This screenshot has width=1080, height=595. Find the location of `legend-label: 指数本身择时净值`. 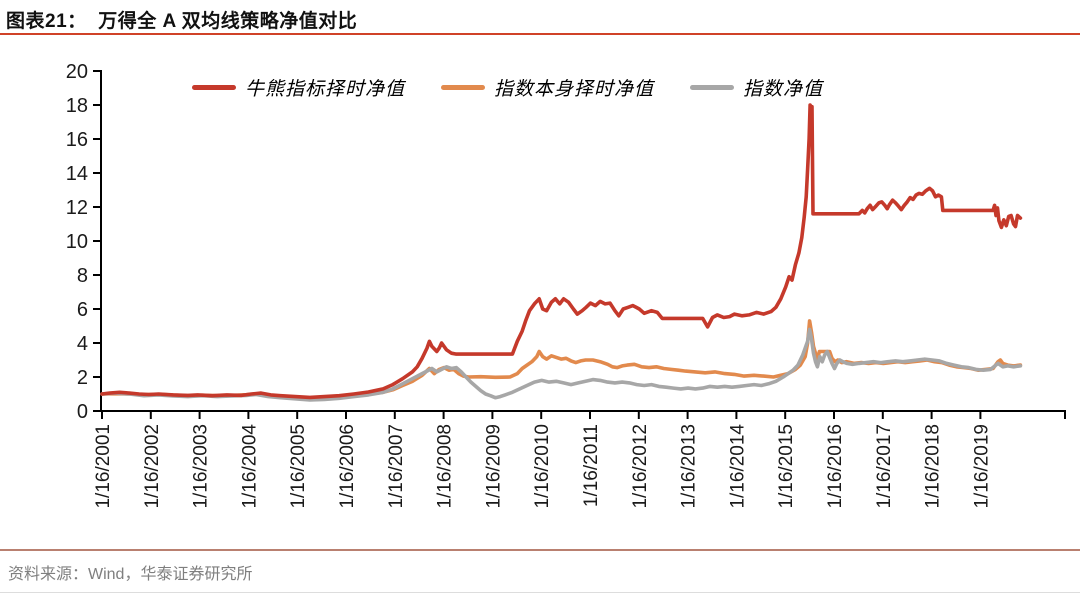

legend-label: 指数本身择时净值 is located at coordinates (574, 89).